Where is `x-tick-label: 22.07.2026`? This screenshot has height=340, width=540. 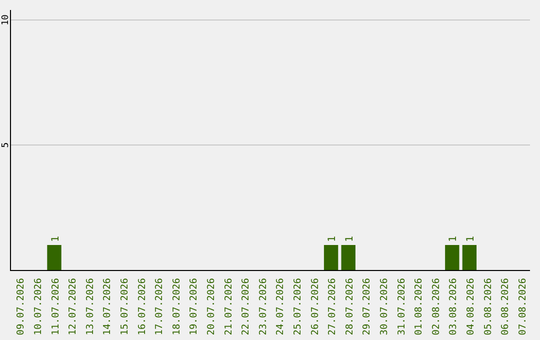 x-tick-label: 22.07.2026 is located at coordinates (246, 307).